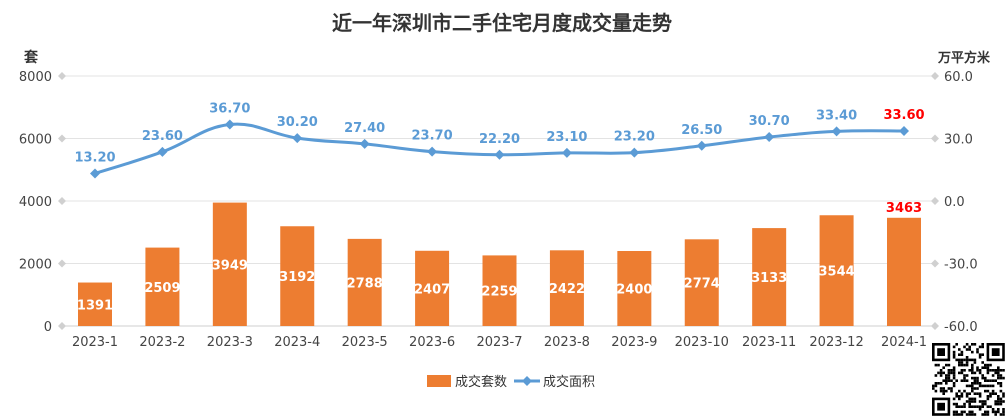 The width and height of the screenshot is (1005, 419). I want to click on x-tick-label: 2023-12, so click(836, 342).